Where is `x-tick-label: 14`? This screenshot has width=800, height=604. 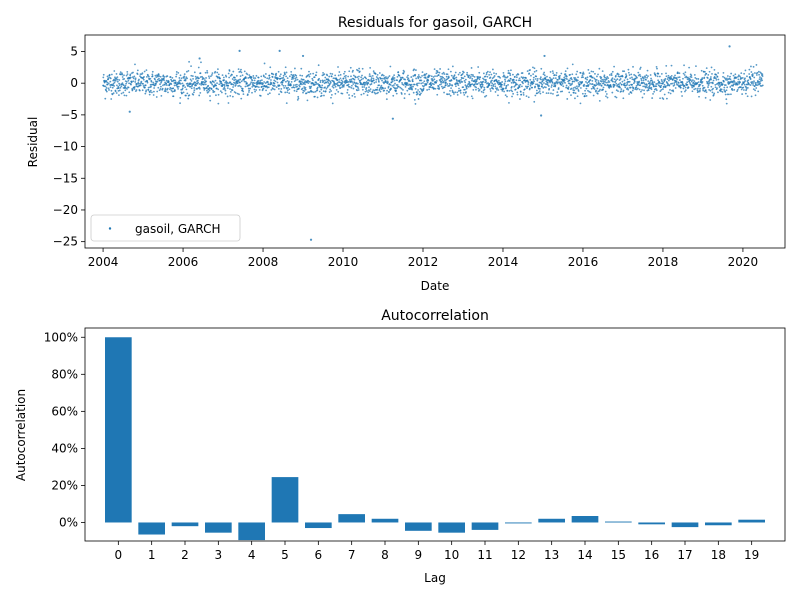 x-tick-label: 14 is located at coordinates (584, 555).